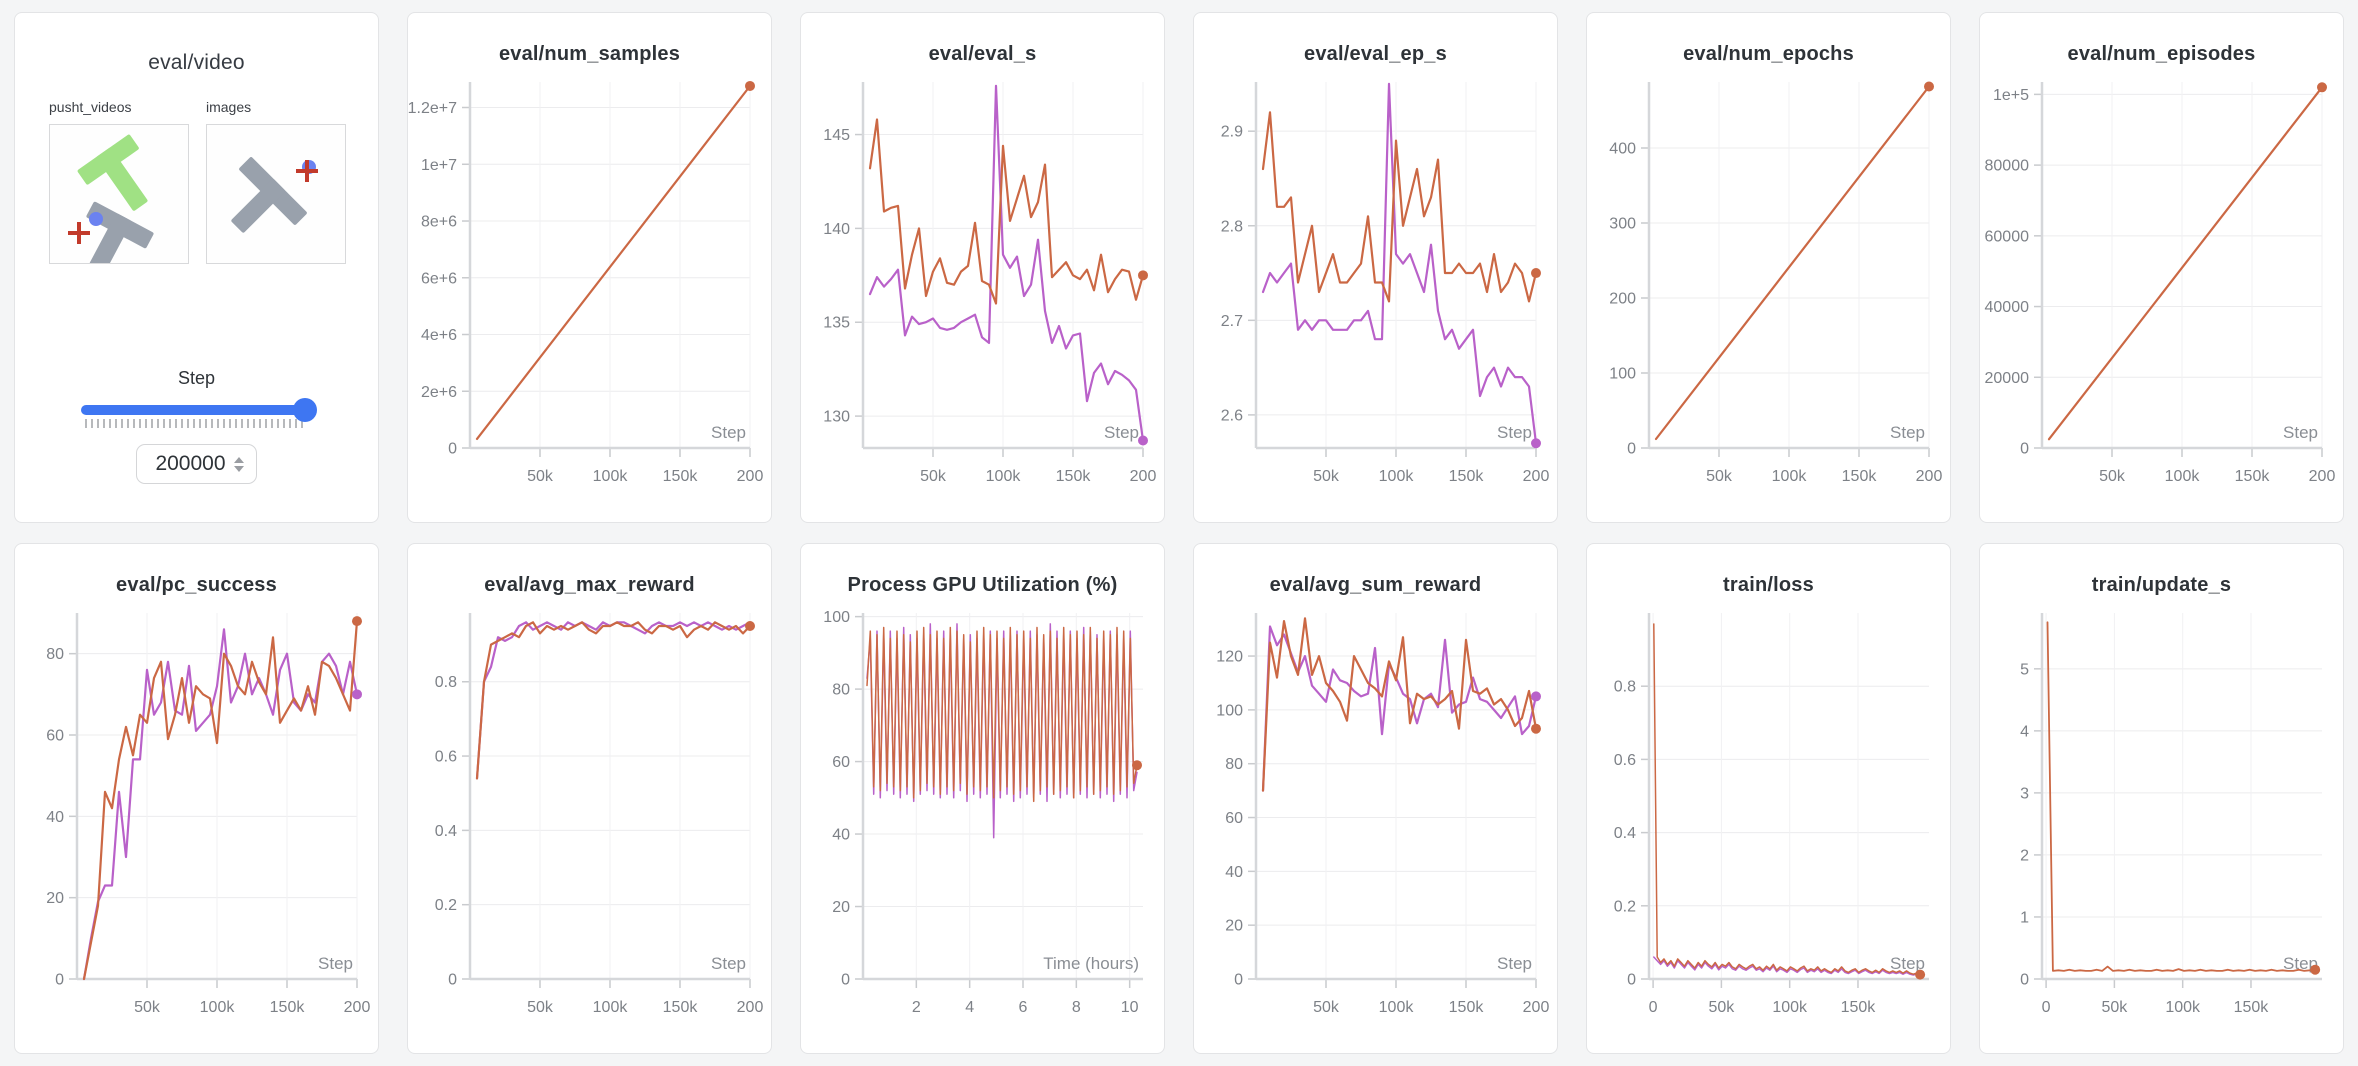 The width and height of the screenshot is (2358, 1066). I want to click on panel-title: eval/eval_ep_s, so click(1375, 54).